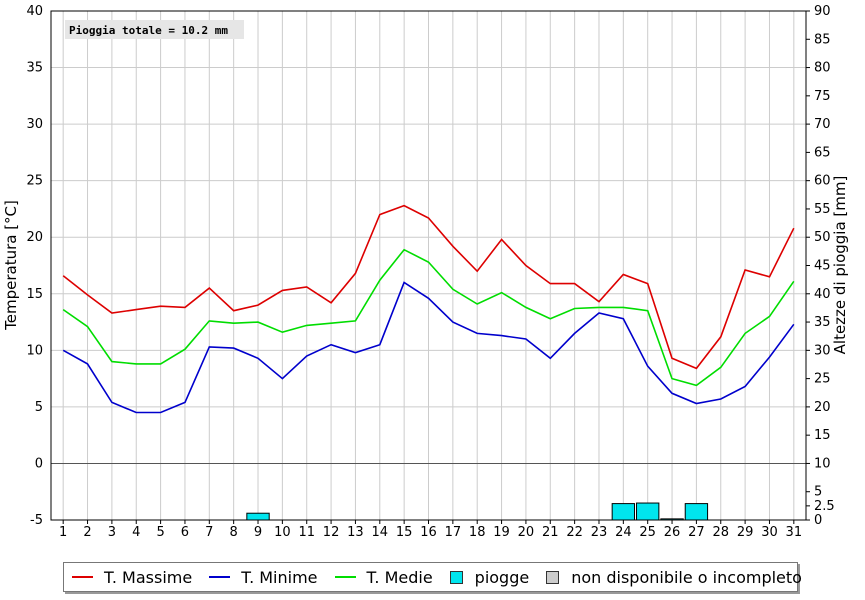  I want to click on y2-tick-label: 80, so click(822, 68).